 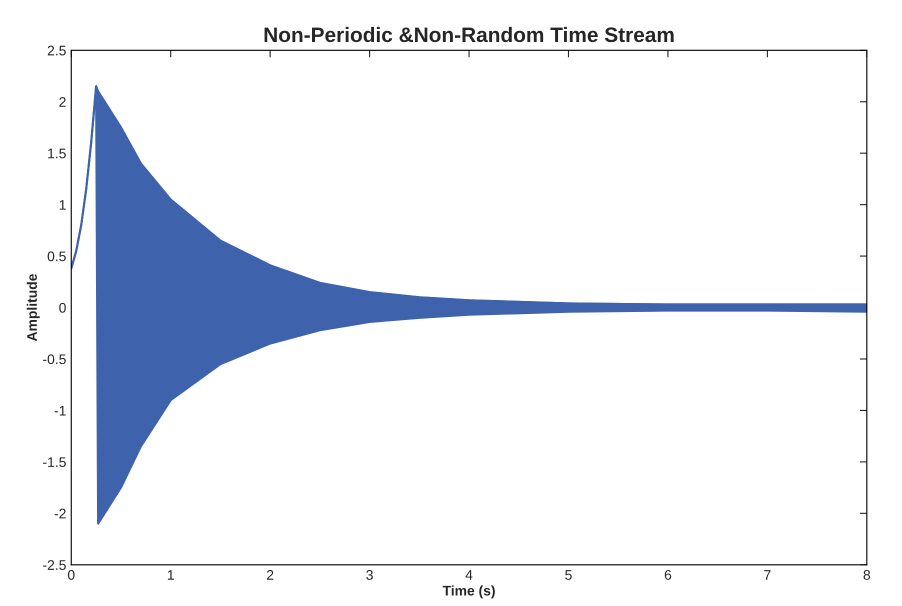 What do you see at coordinates (57, 153) in the screenshot?
I see `y-tick-label: 1.5` at bounding box center [57, 153].